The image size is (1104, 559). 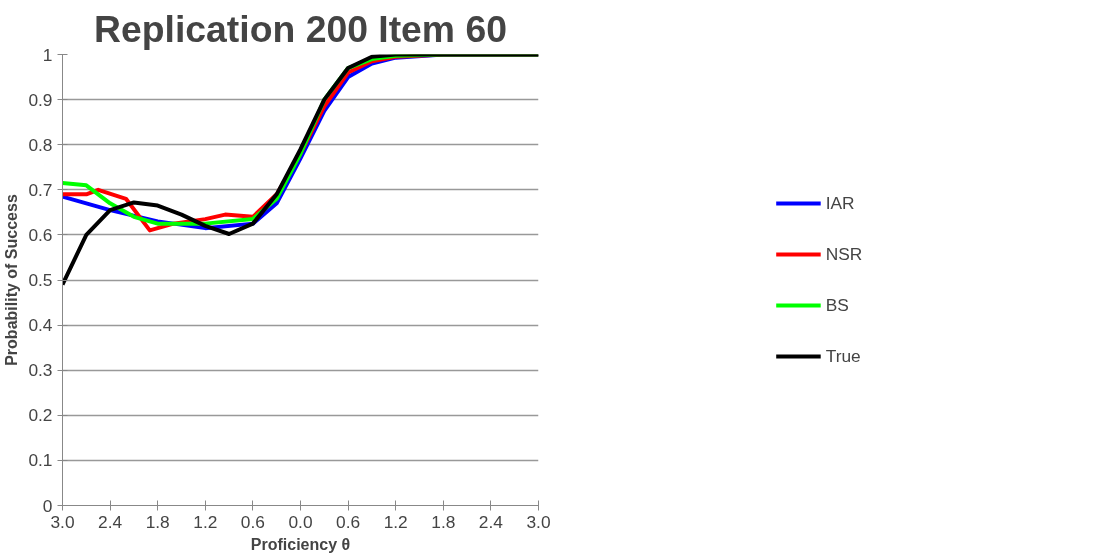 I want to click on y-tick-label: 0, so click(x=47, y=505).